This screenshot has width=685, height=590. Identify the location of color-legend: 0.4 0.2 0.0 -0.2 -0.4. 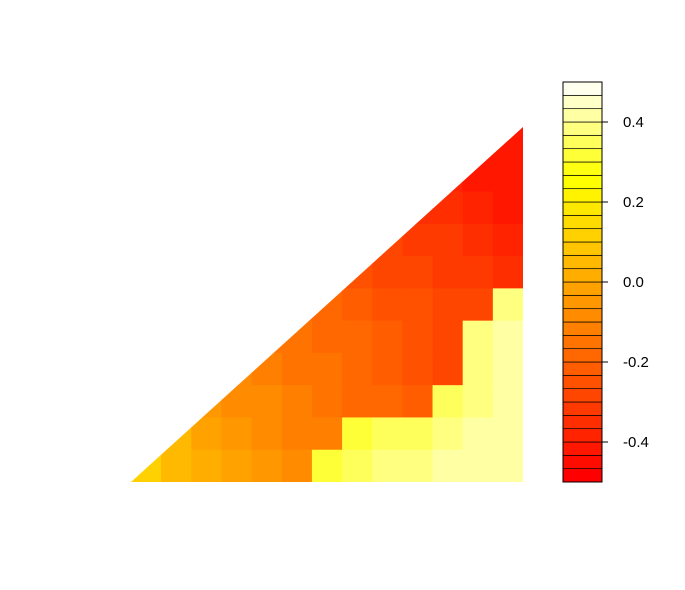
(605, 282).